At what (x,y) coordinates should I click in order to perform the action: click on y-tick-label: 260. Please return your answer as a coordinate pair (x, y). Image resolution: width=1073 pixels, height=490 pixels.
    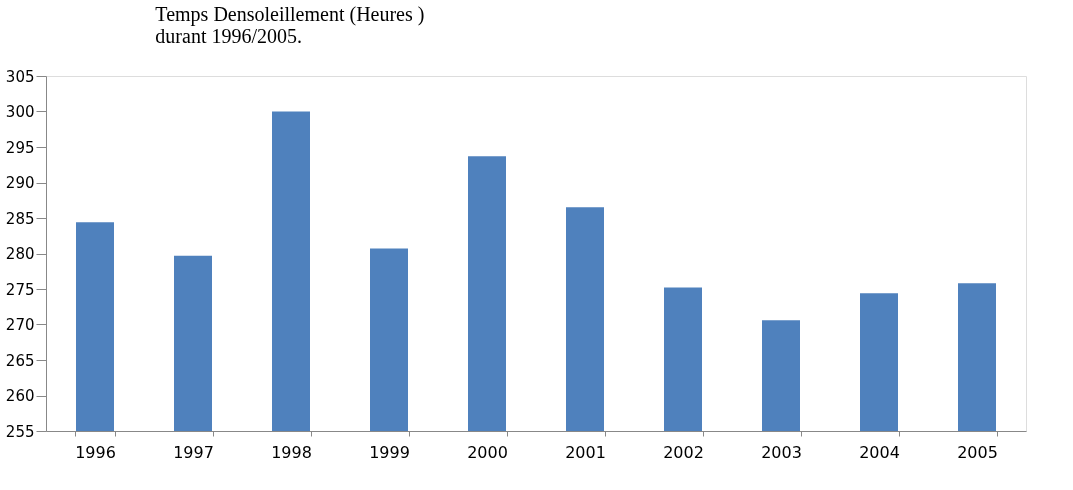
    Looking at the image, I should click on (20, 396).